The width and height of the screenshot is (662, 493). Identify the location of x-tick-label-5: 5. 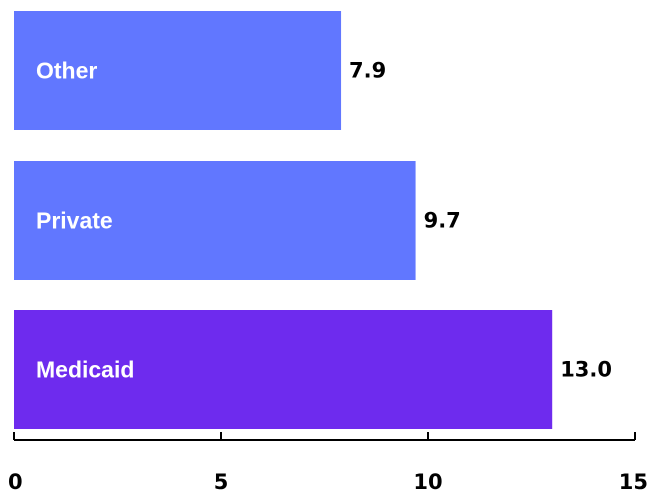
(221, 481).